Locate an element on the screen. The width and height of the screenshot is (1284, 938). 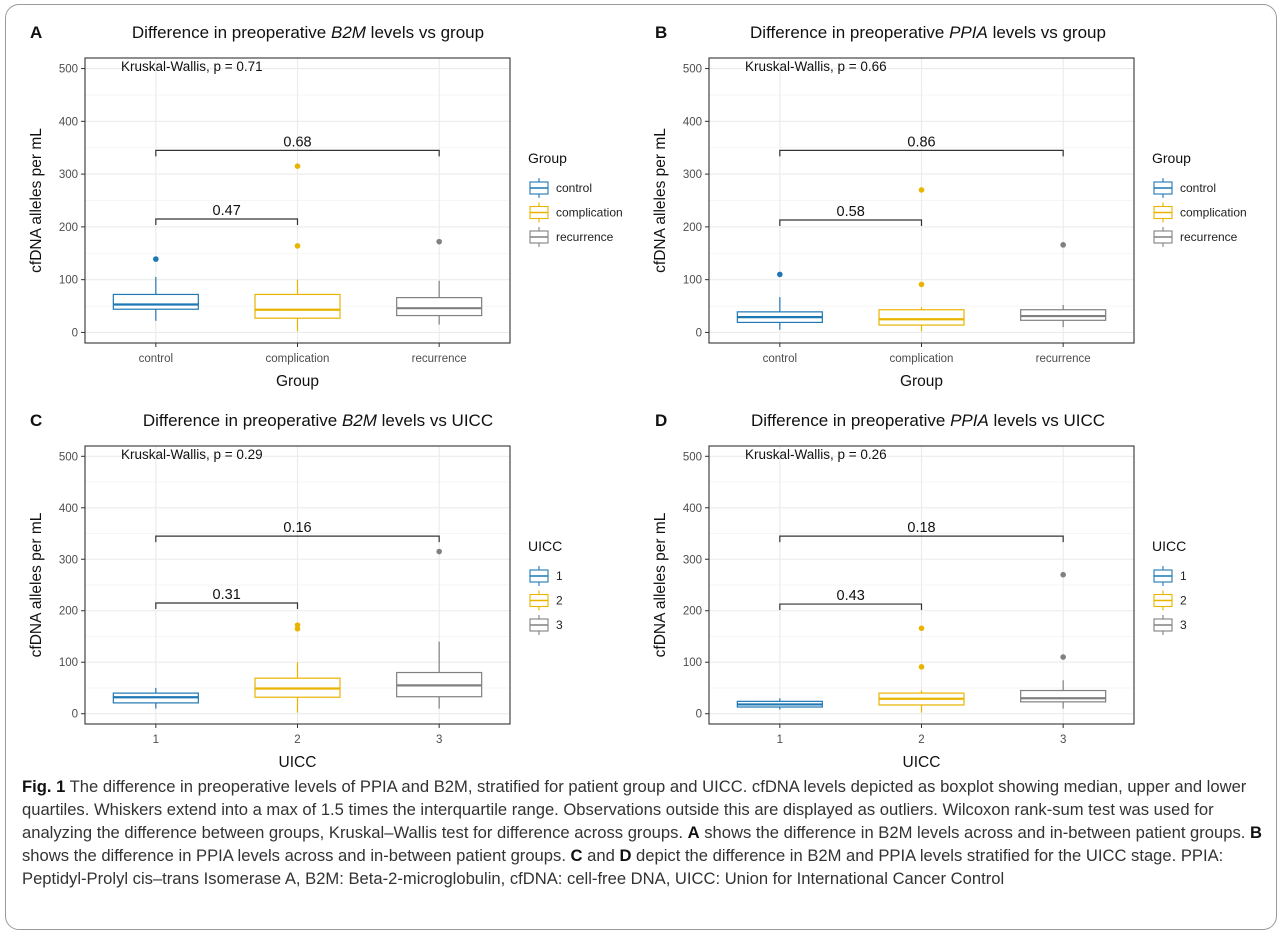
legend-item: 3 is located at coordinates (546, 625).